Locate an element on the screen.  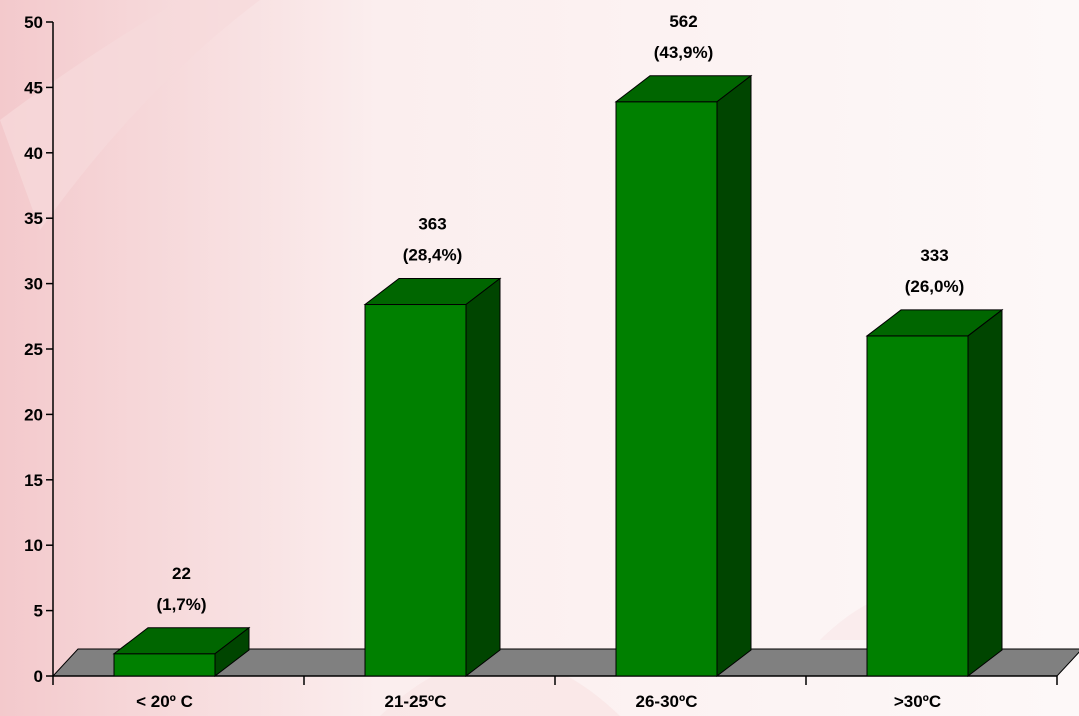
y-tick-label: 50 is located at coordinates (33, 22).